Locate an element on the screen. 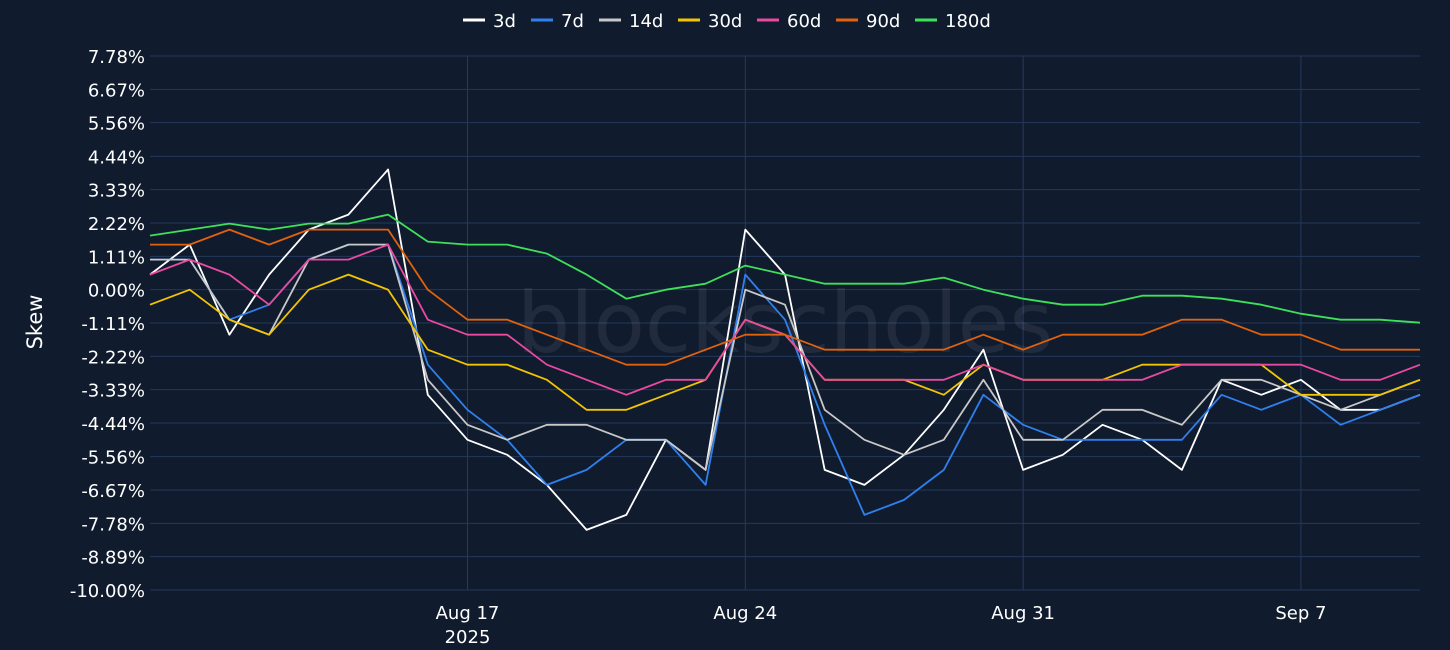 The height and width of the screenshot is (650, 1450). y-tick-label: 0.00% is located at coordinates (116, 291).